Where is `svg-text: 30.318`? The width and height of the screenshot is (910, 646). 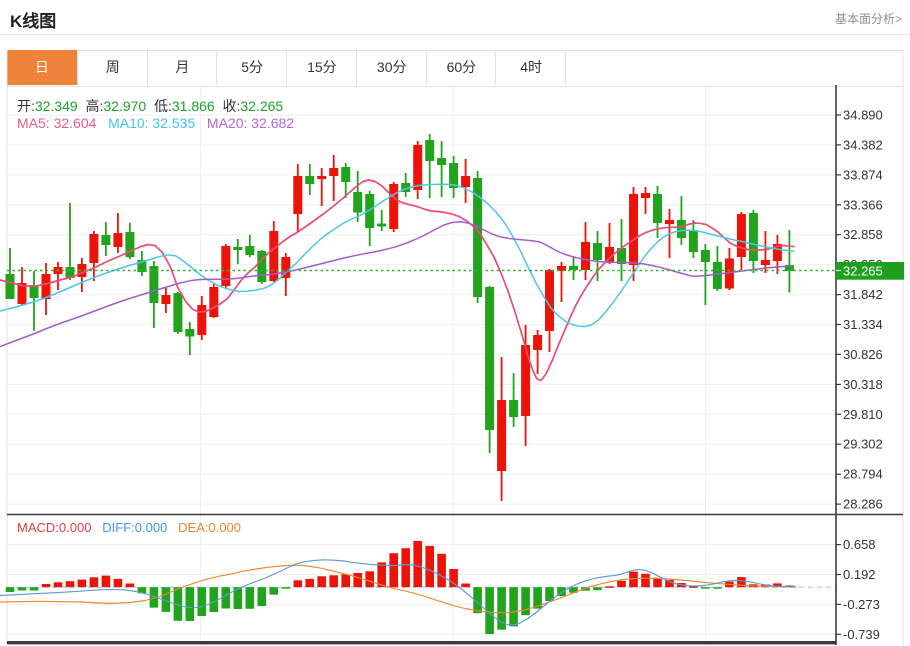 svg-text: 30.318 is located at coordinates (863, 384).